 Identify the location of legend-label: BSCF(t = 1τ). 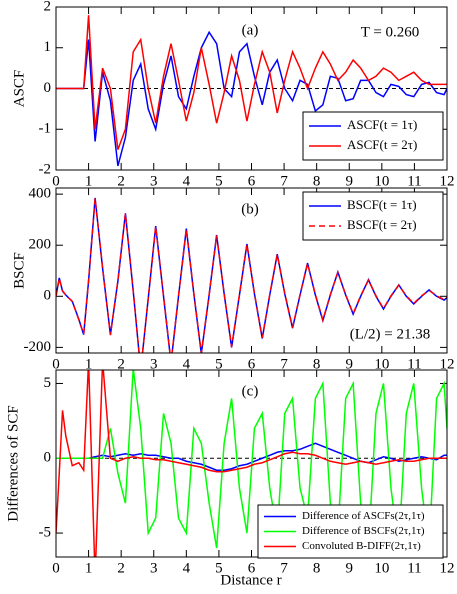
(382, 204).